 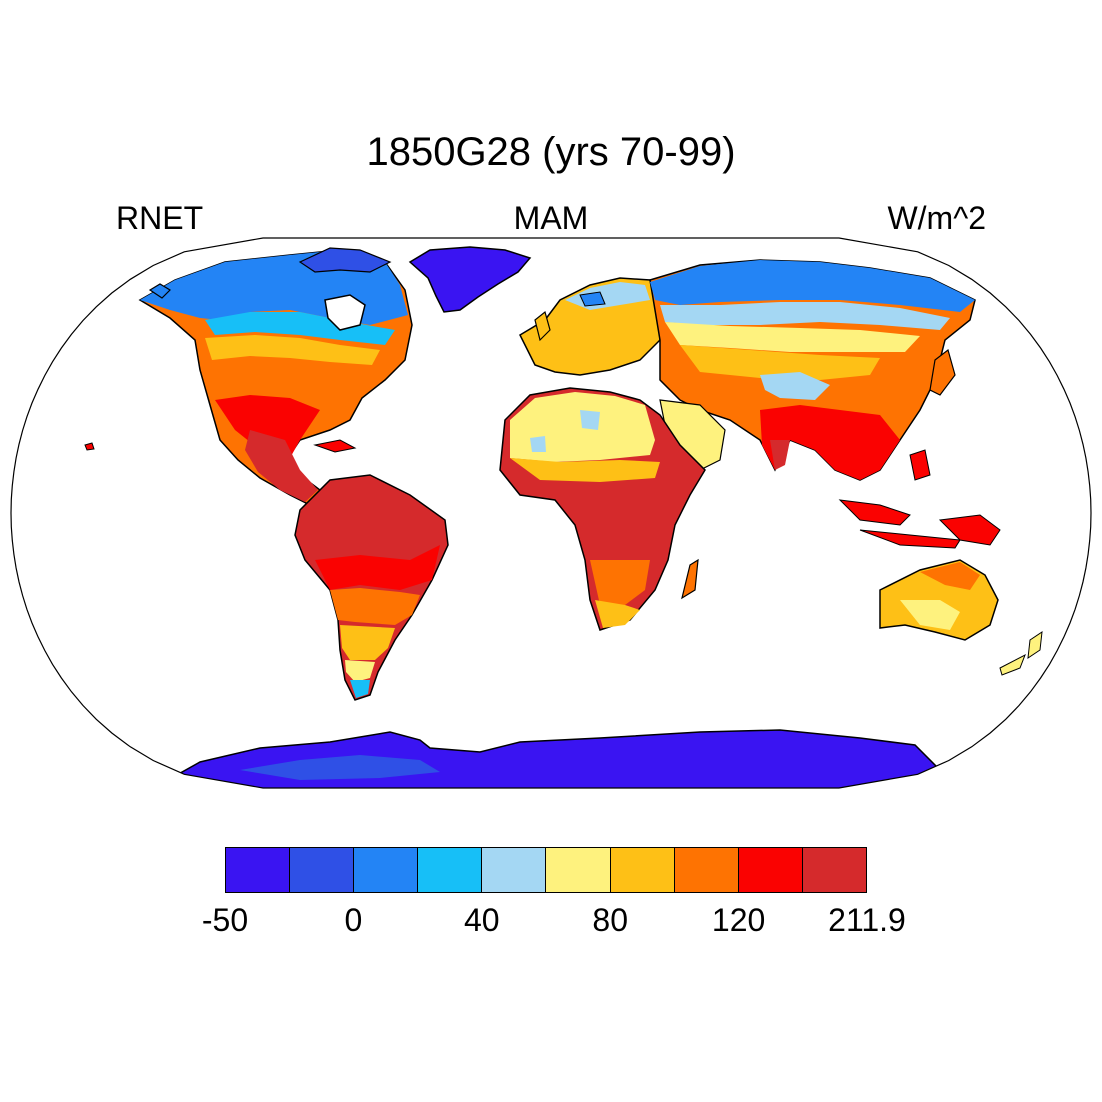 I want to click on antarctica-region, so click(x=554, y=758).